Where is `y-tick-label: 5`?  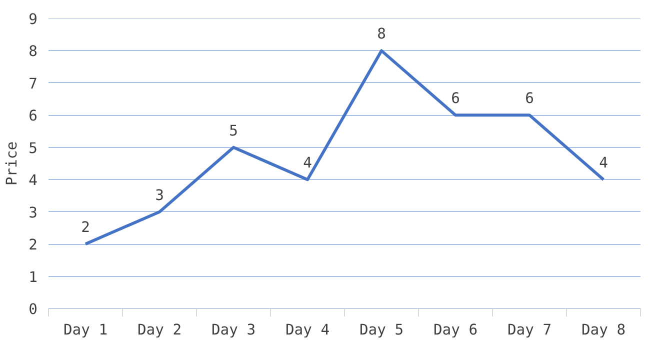
y-tick-label: 5 is located at coordinates (33, 148).